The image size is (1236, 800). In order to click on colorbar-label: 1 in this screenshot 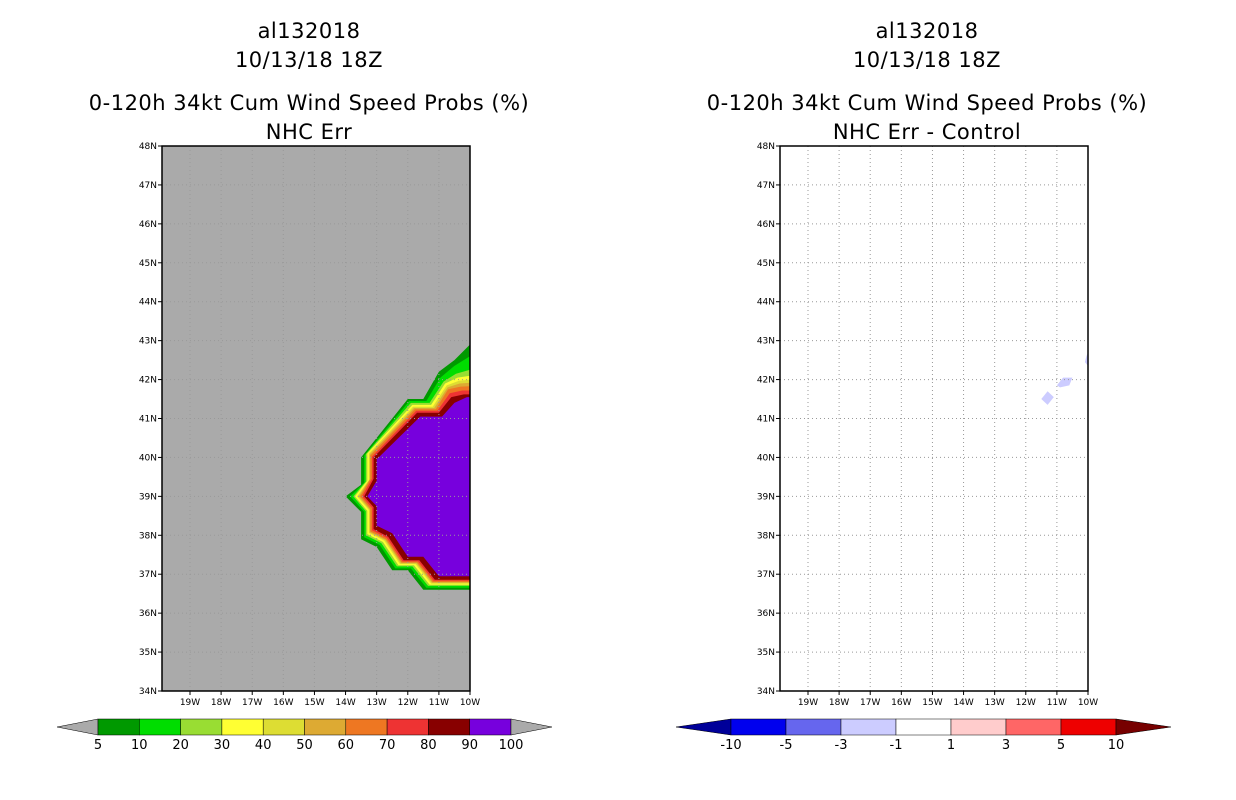, I will do `click(951, 745)`.